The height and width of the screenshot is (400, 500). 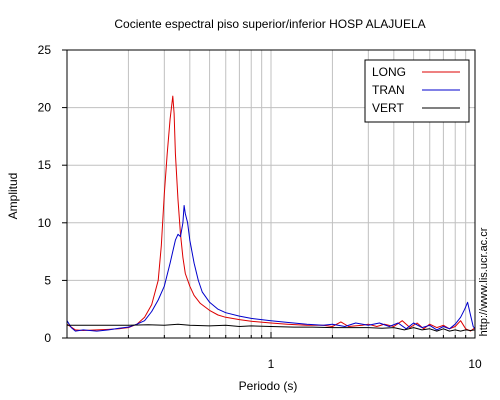 What do you see at coordinates (45, 50) in the screenshot?
I see `y-tick-label: 25` at bounding box center [45, 50].